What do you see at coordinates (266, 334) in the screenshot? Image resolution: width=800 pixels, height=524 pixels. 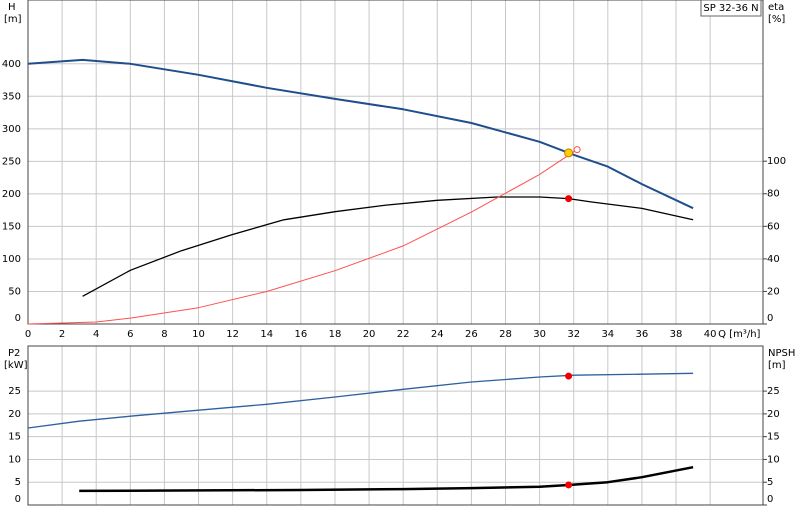 I see `x-tick-label: 14` at bounding box center [266, 334].